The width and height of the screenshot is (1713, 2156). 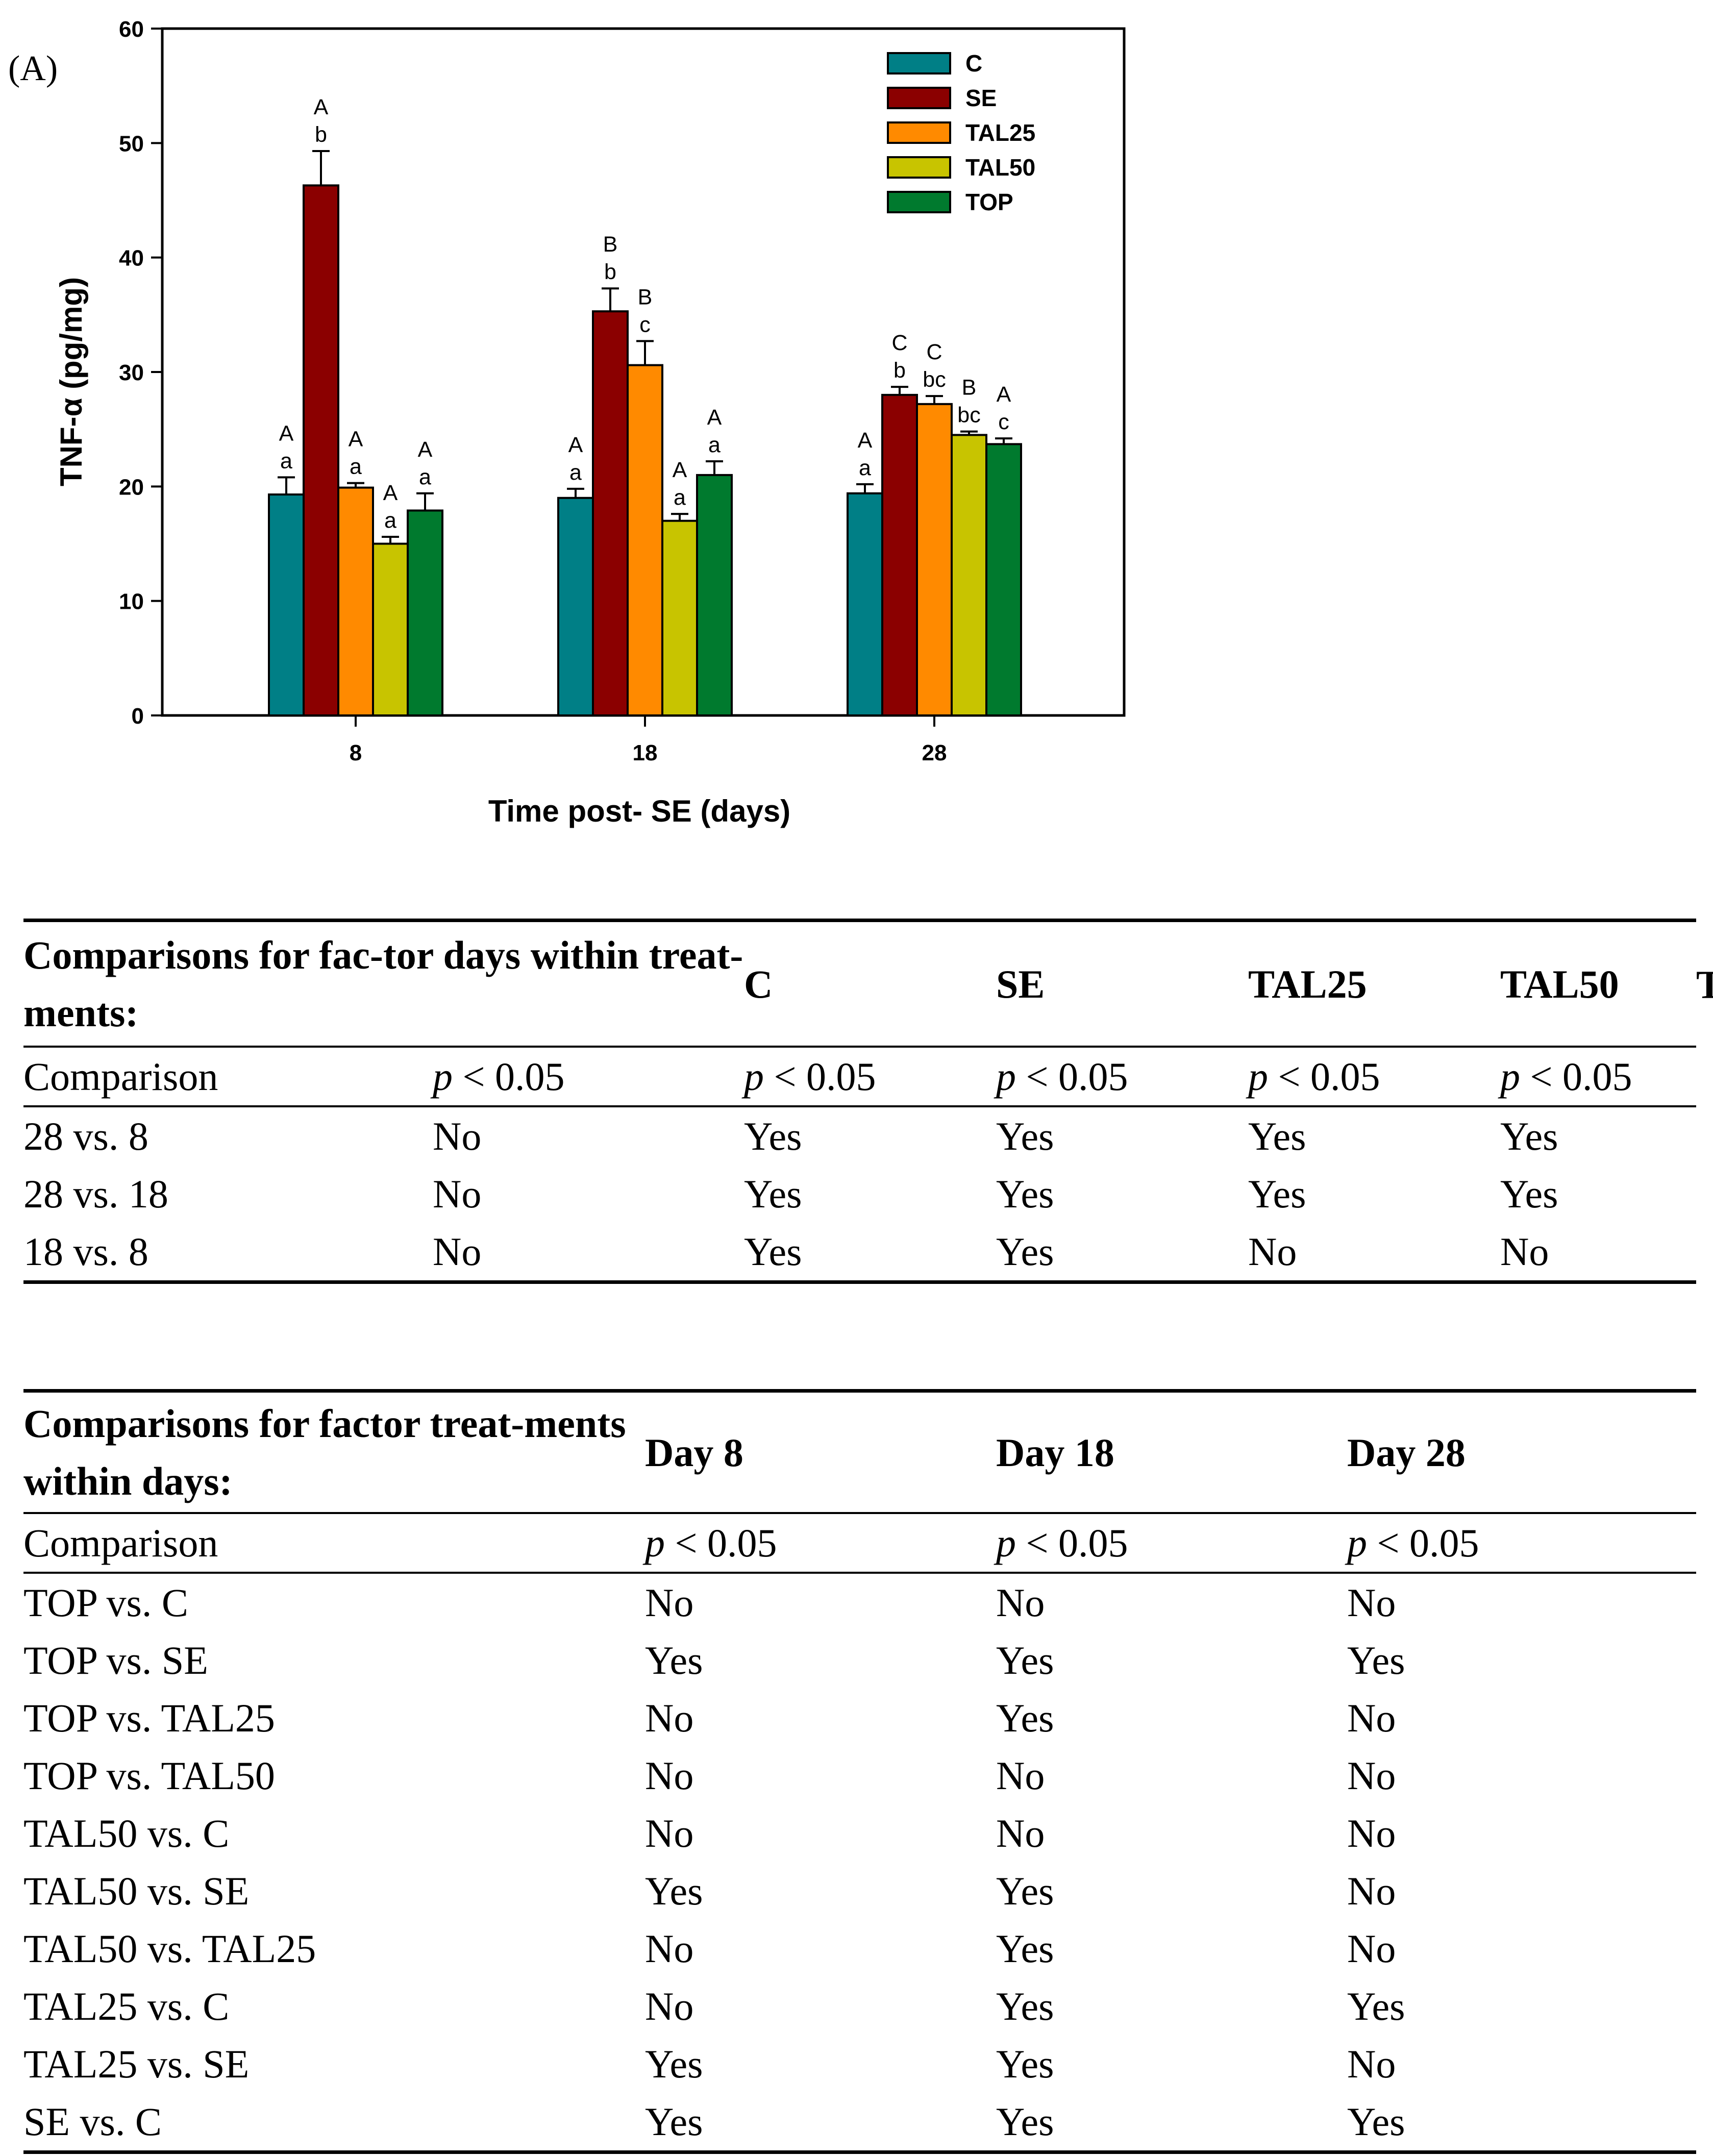 What do you see at coordinates (126, 2006) in the screenshot?
I see `row-label: TAL25 vs. C` at bounding box center [126, 2006].